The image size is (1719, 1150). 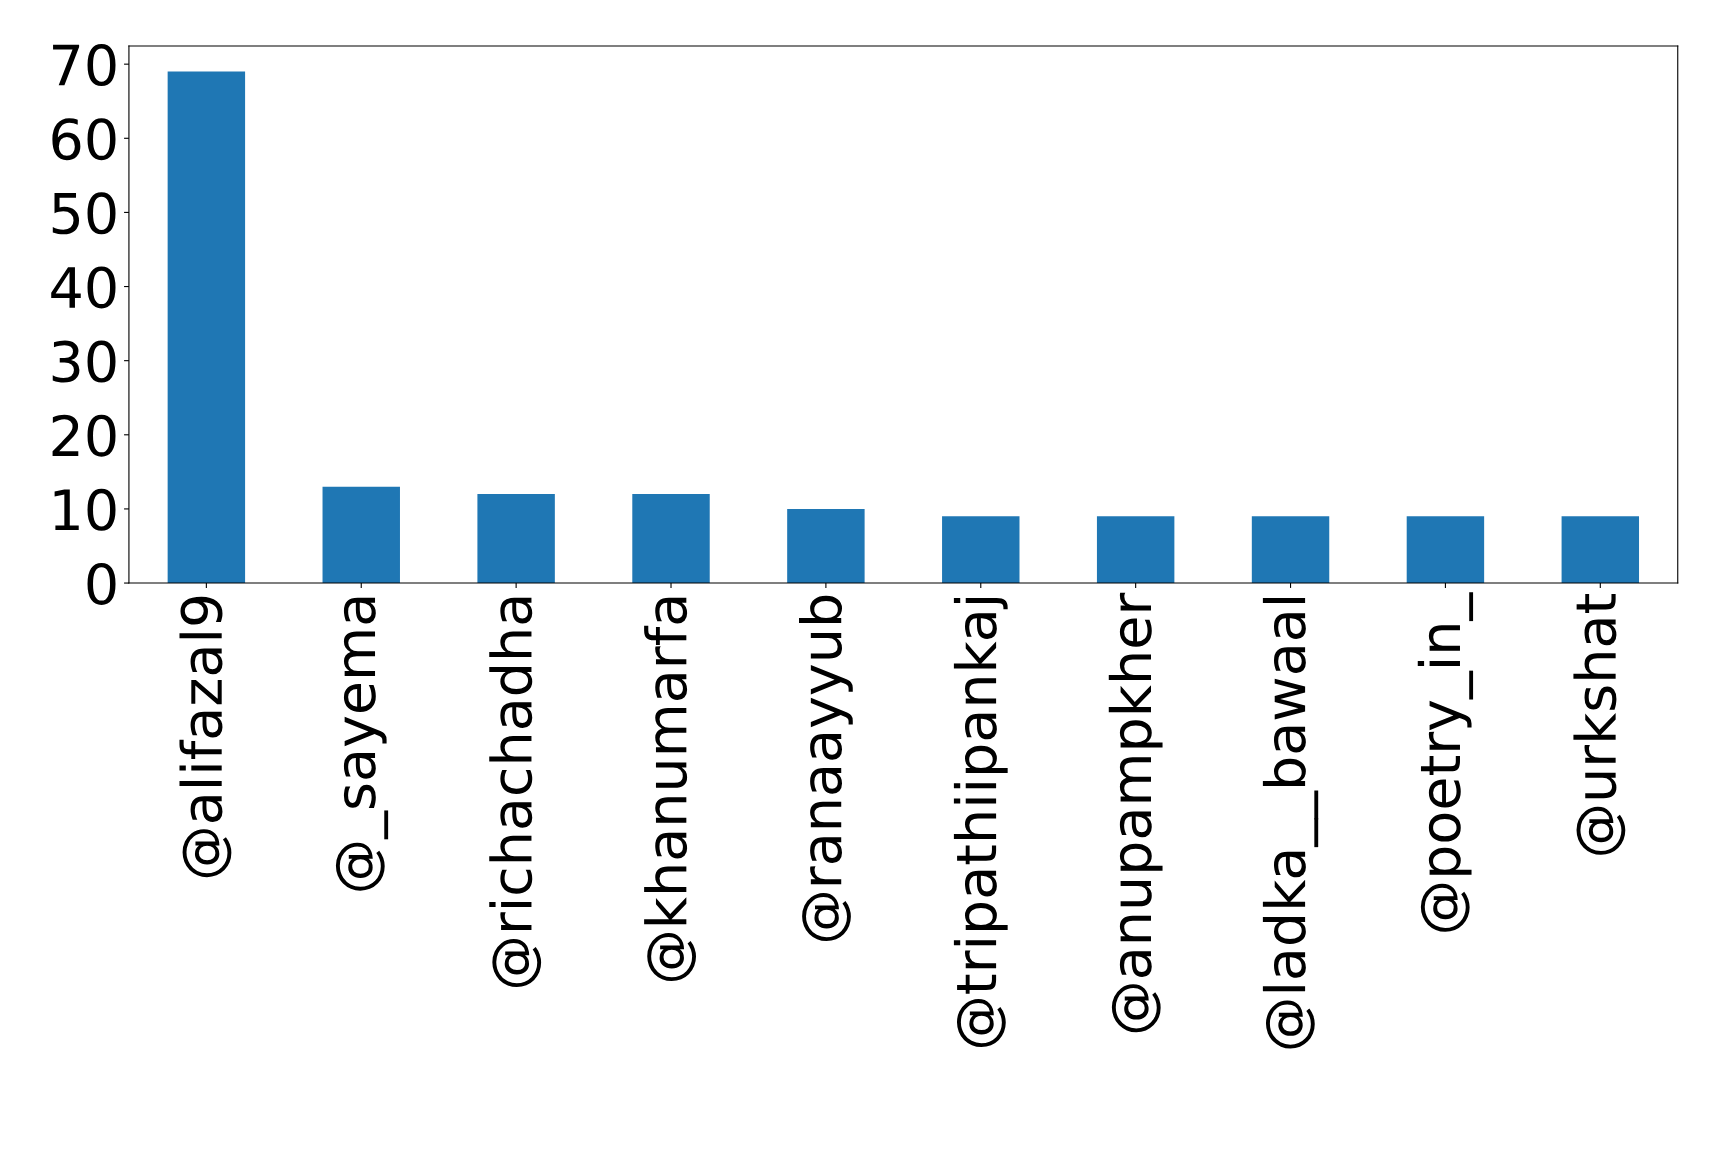 What do you see at coordinates (1290, 823) in the screenshot?
I see `x-tick-label: @ladka__bawaal` at bounding box center [1290, 823].